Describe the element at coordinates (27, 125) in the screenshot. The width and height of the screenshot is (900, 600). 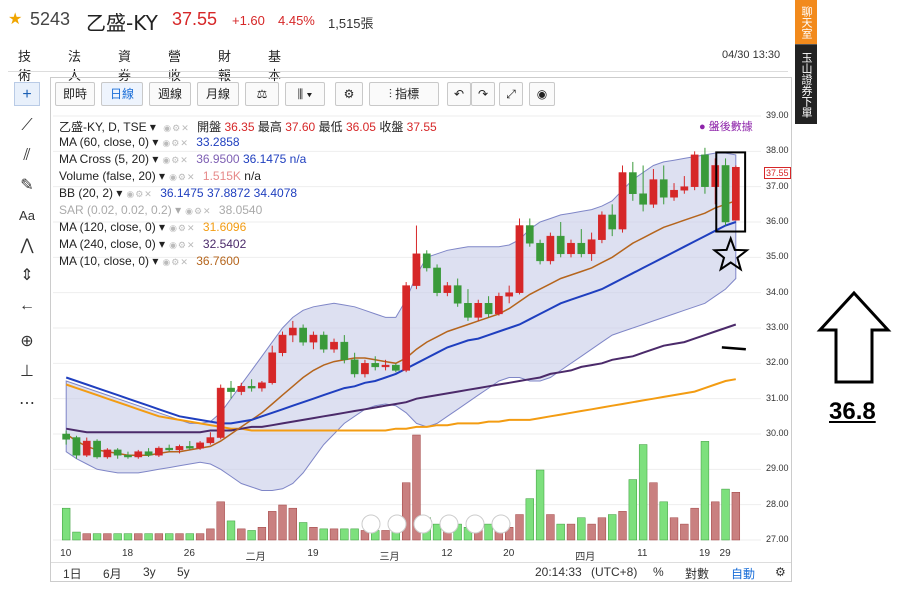
I see `trendline-icon: ⟋` at that location.